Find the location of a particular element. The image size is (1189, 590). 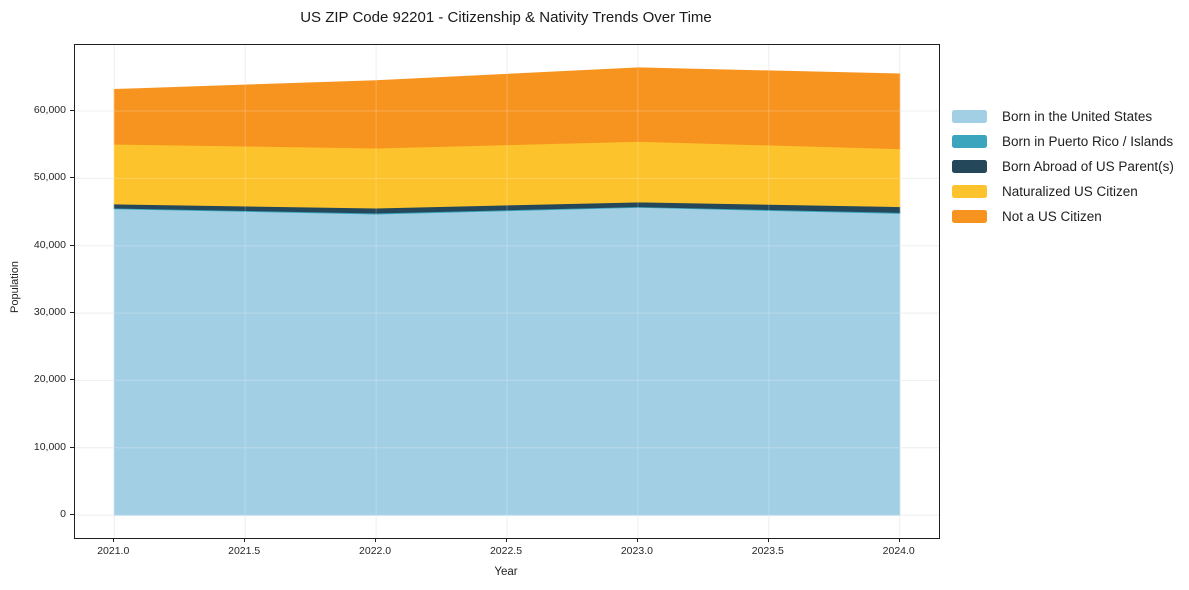

x-tick-label: 2024.0 is located at coordinates (898, 551).